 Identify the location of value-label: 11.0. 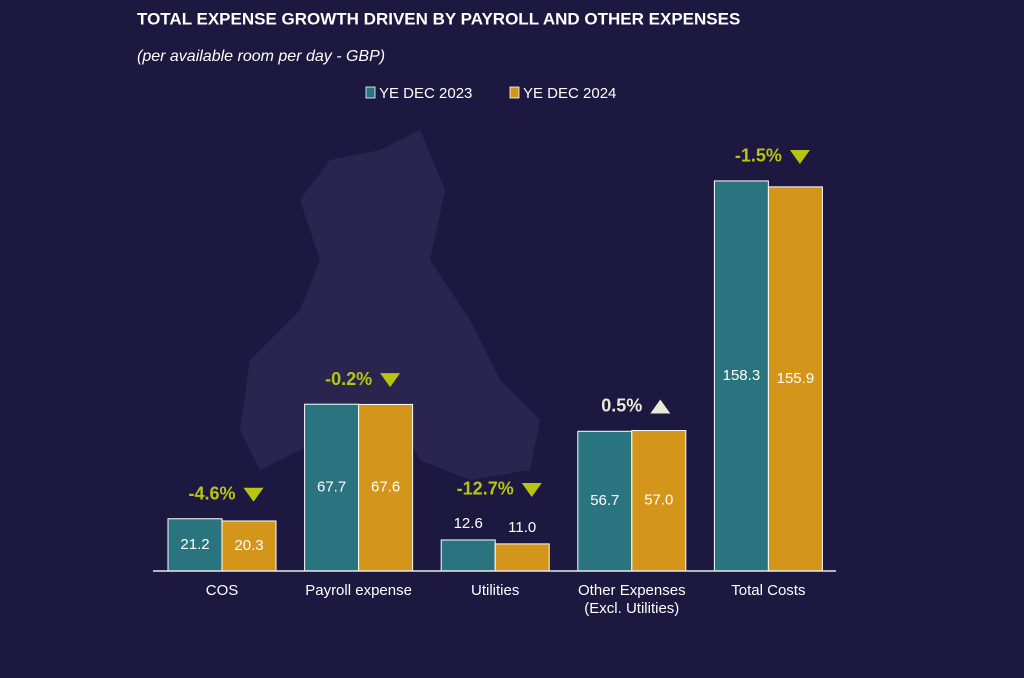
(522, 527).